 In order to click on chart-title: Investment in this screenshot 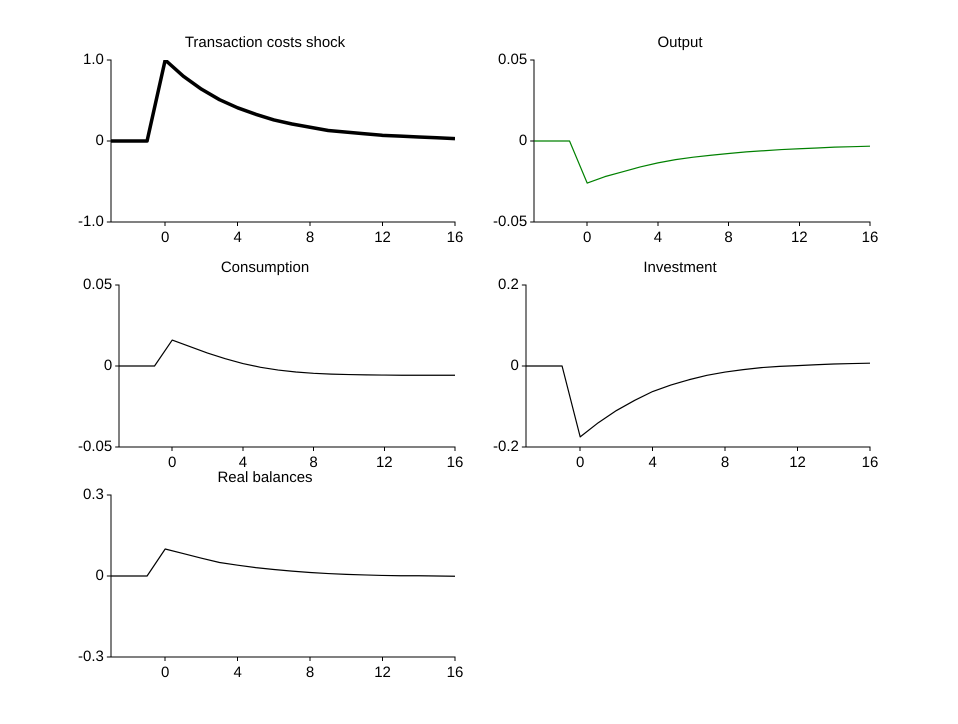, I will do `click(680, 267)`.